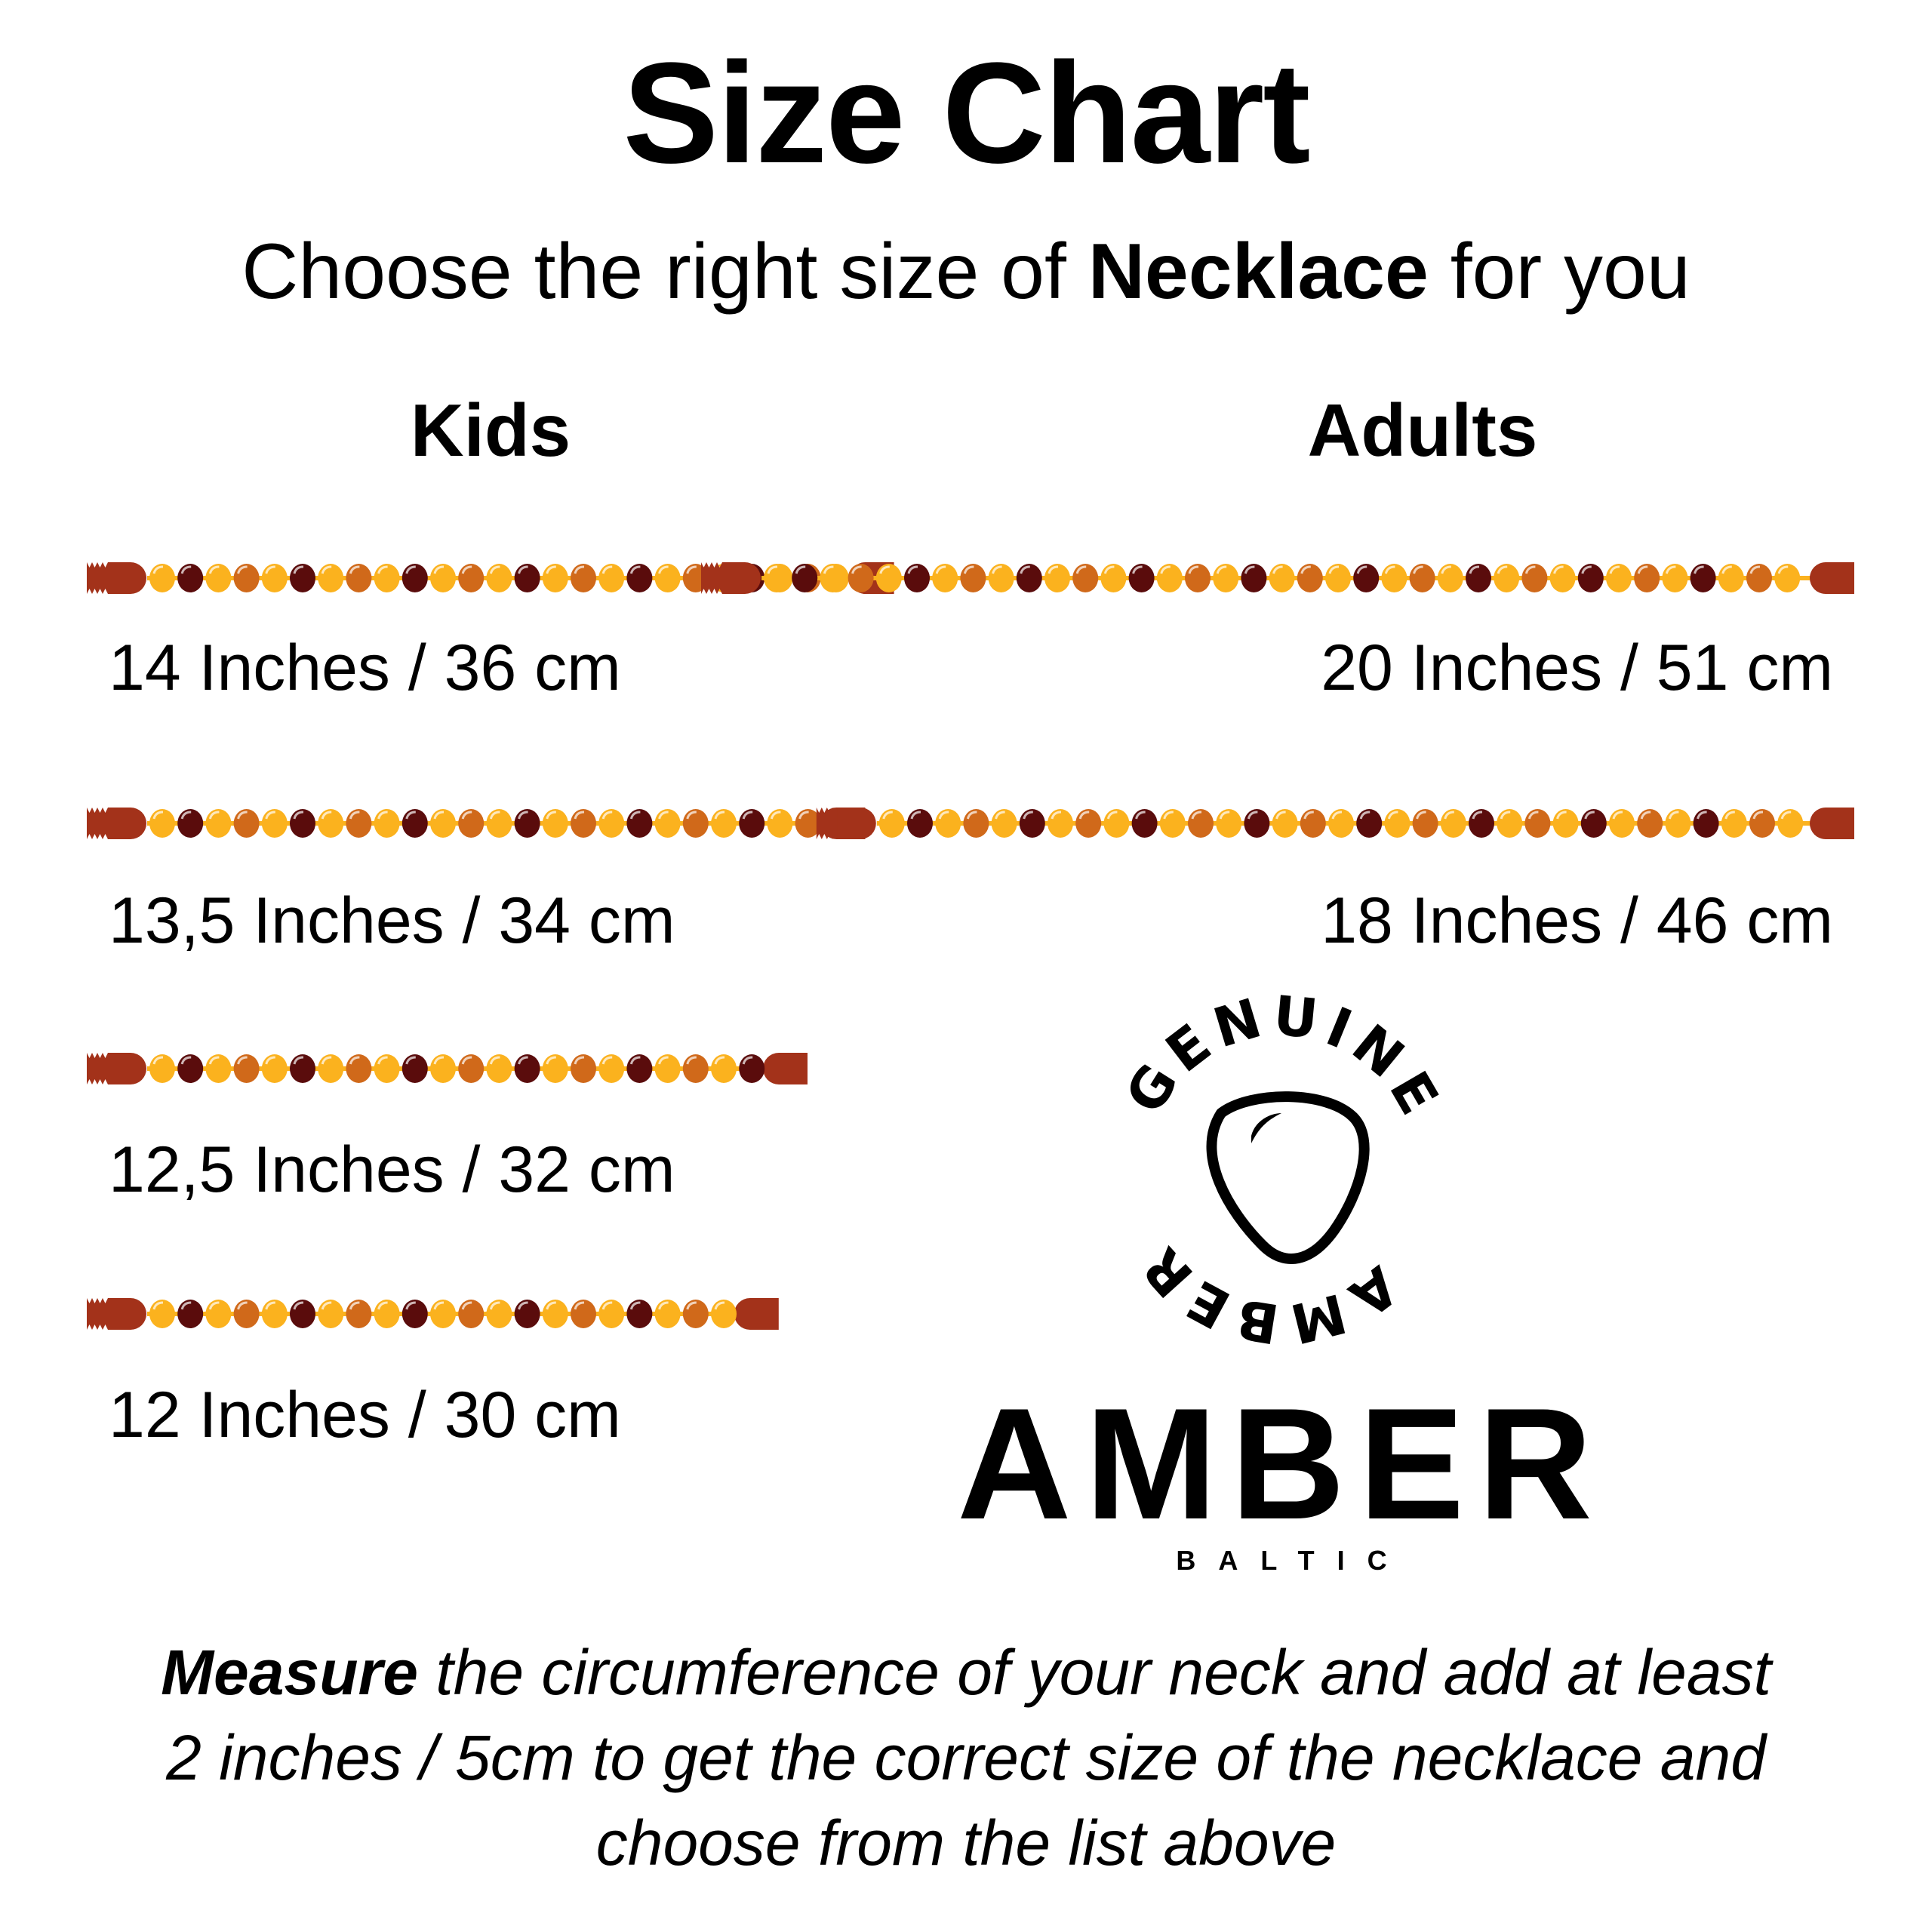 The height and width of the screenshot is (1932, 1932). What do you see at coordinates (1258, 271) in the screenshot?
I see `subtitle-bold: Necklace` at bounding box center [1258, 271].